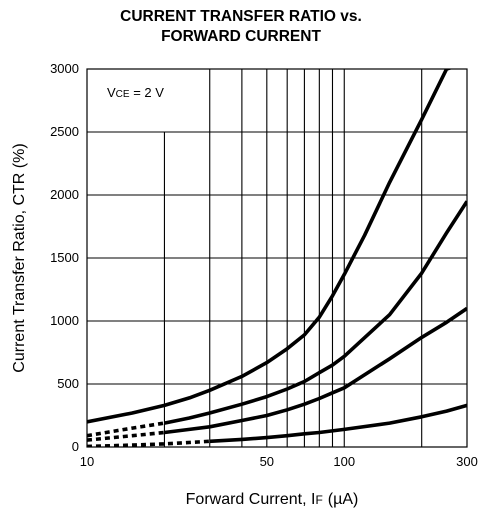 This screenshot has width=482, height=518. Describe the element at coordinates (87, 461) in the screenshot. I see `x-tick-label: 10` at that location.